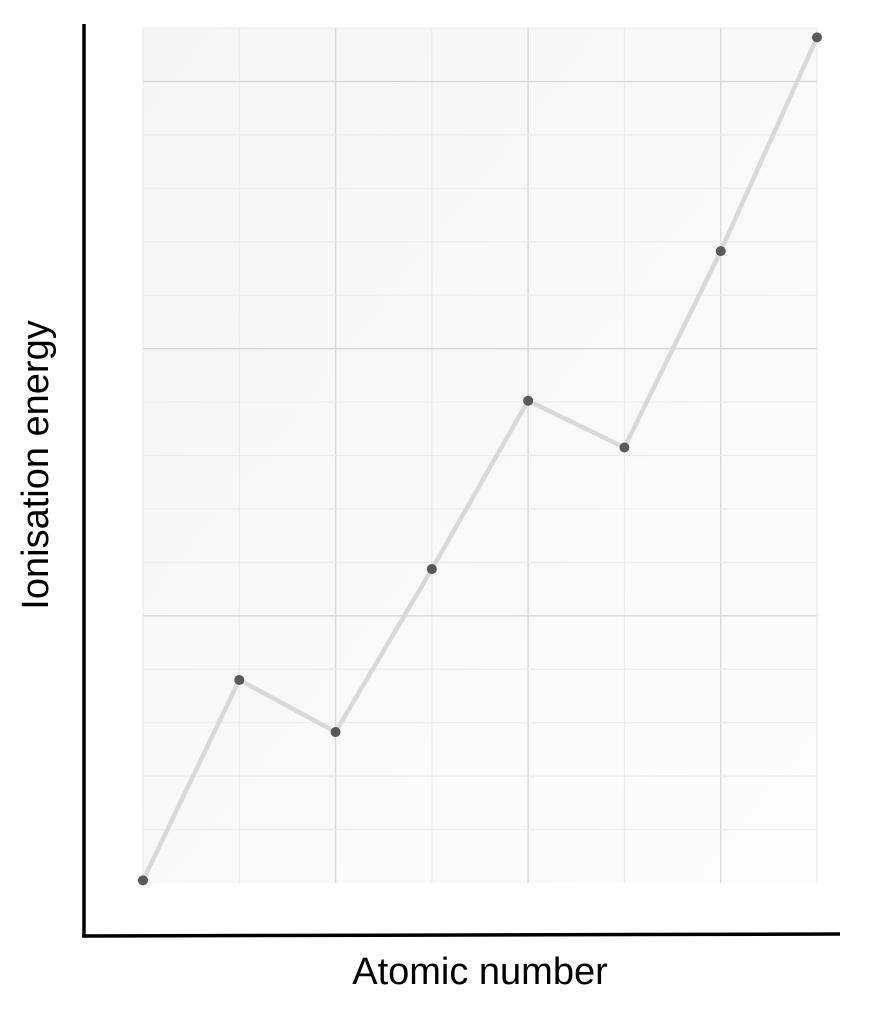 The width and height of the screenshot is (876, 1016). I want to click on x-axis-line, so click(461, 935).